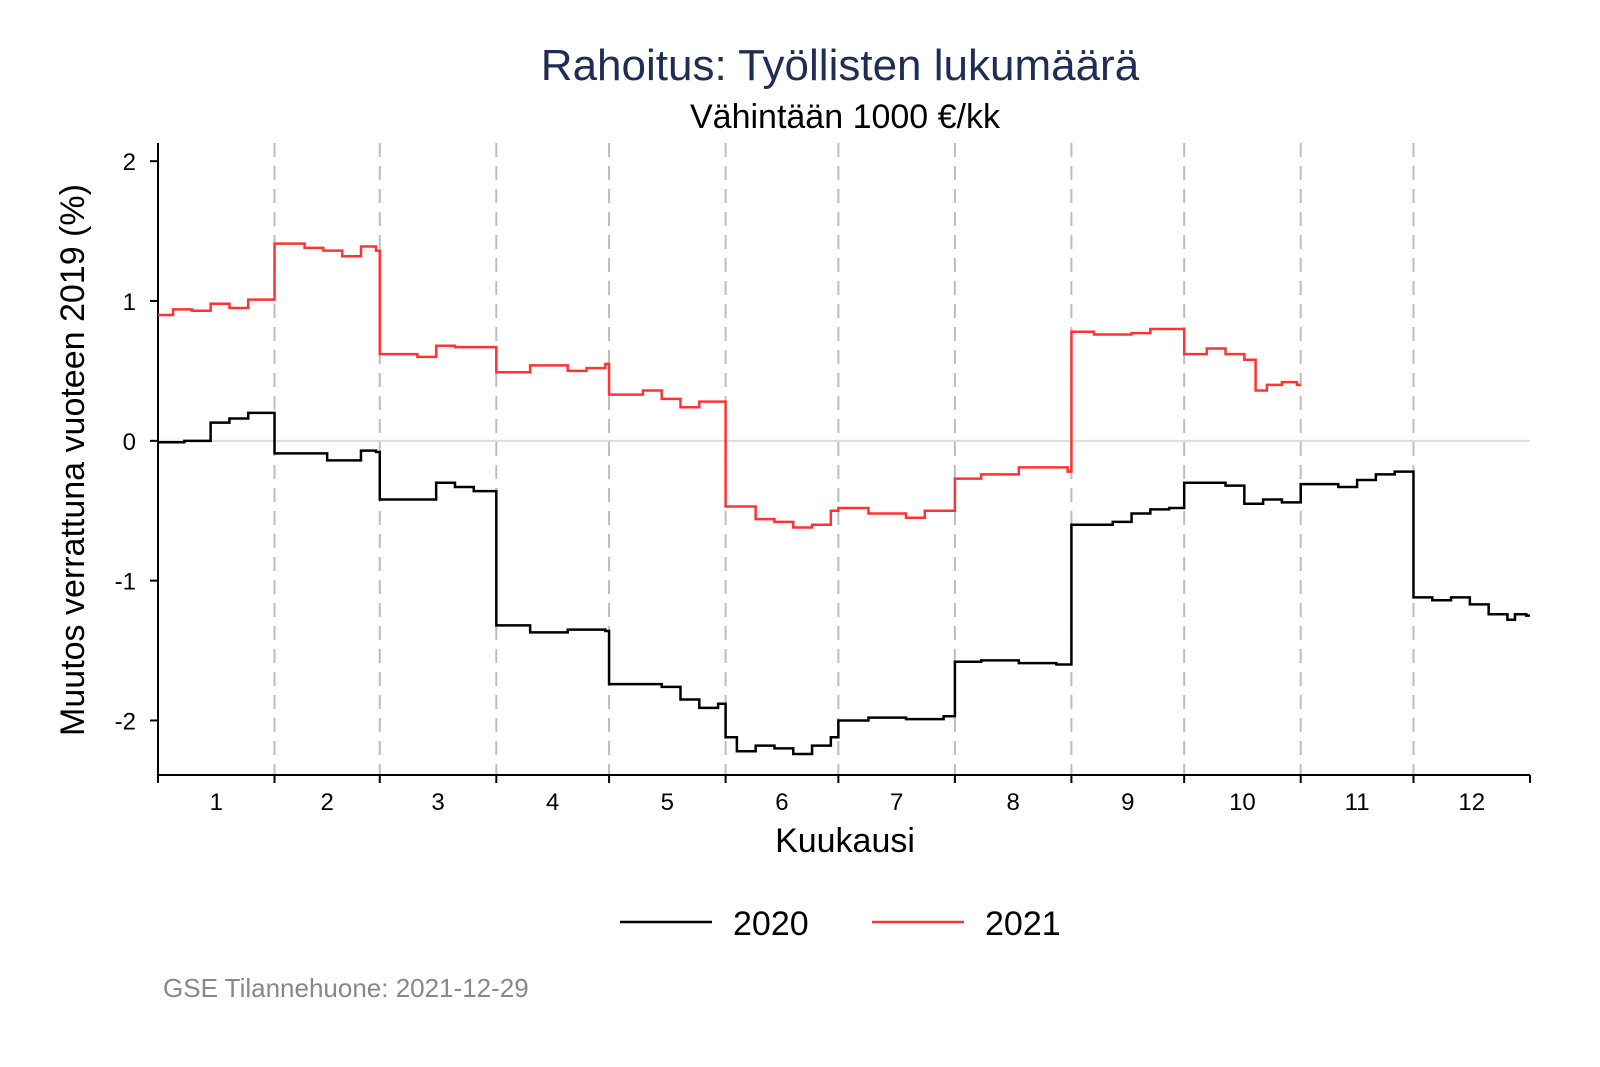  What do you see at coordinates (840, 924) in the screenshot?
I see `legend: 2020 2021` at bounding box center [840, 924].